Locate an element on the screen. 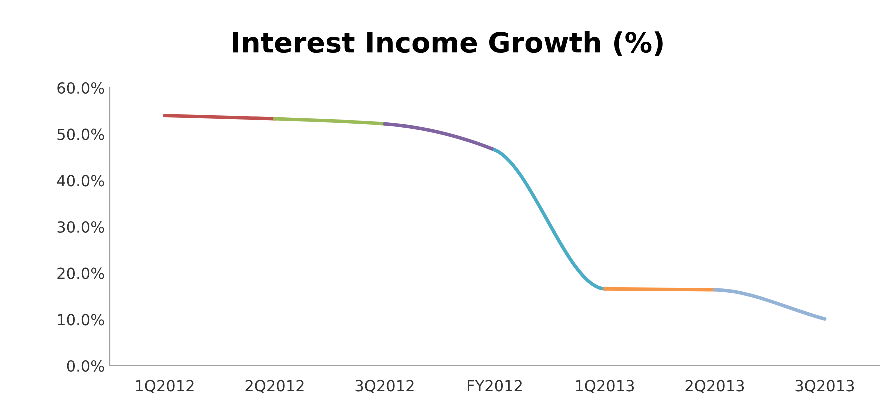 The width and height of the screenshot is (896, 407). chart-title: Interest Income Growth (%) is located at coordinates (448, 44).